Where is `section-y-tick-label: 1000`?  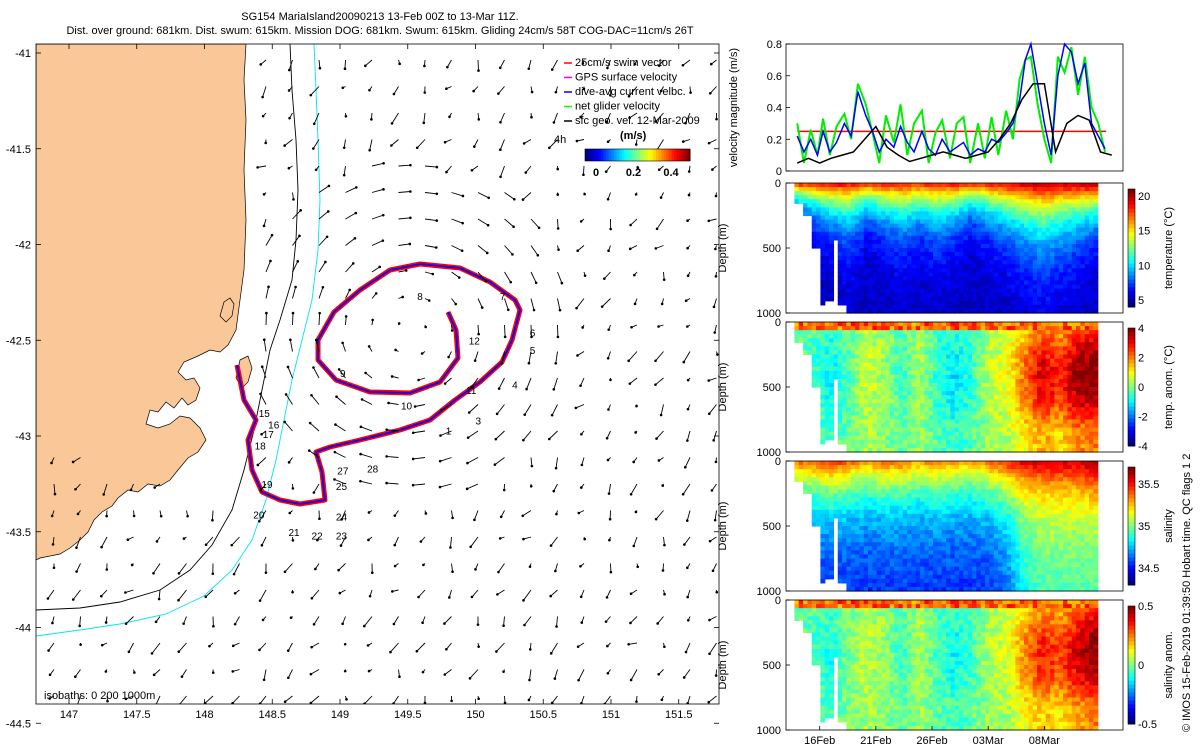 section-y-tick-label: 1000 is located at coordinates (769, 314).